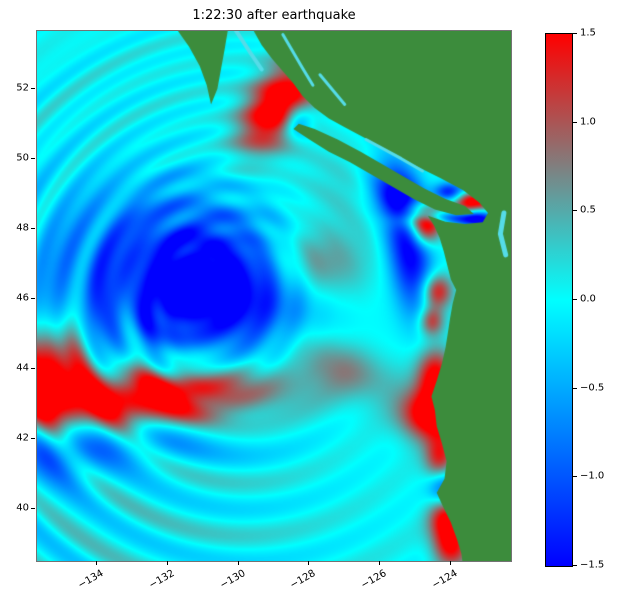  I want to click on y-axis-tick-label: 44, so click(22, 368).